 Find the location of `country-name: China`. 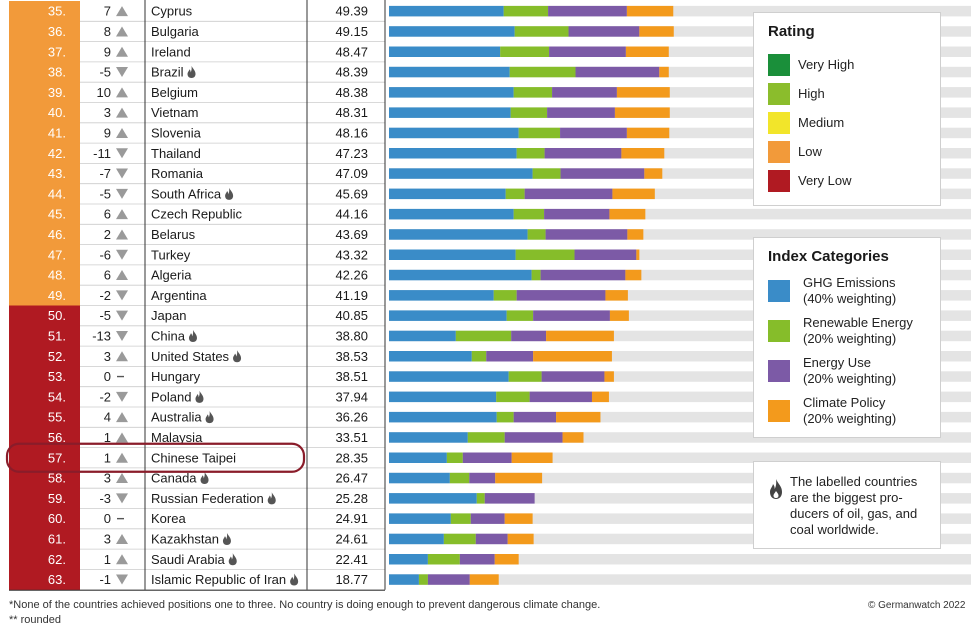

country-name: China is located at coordinates (168, 335).